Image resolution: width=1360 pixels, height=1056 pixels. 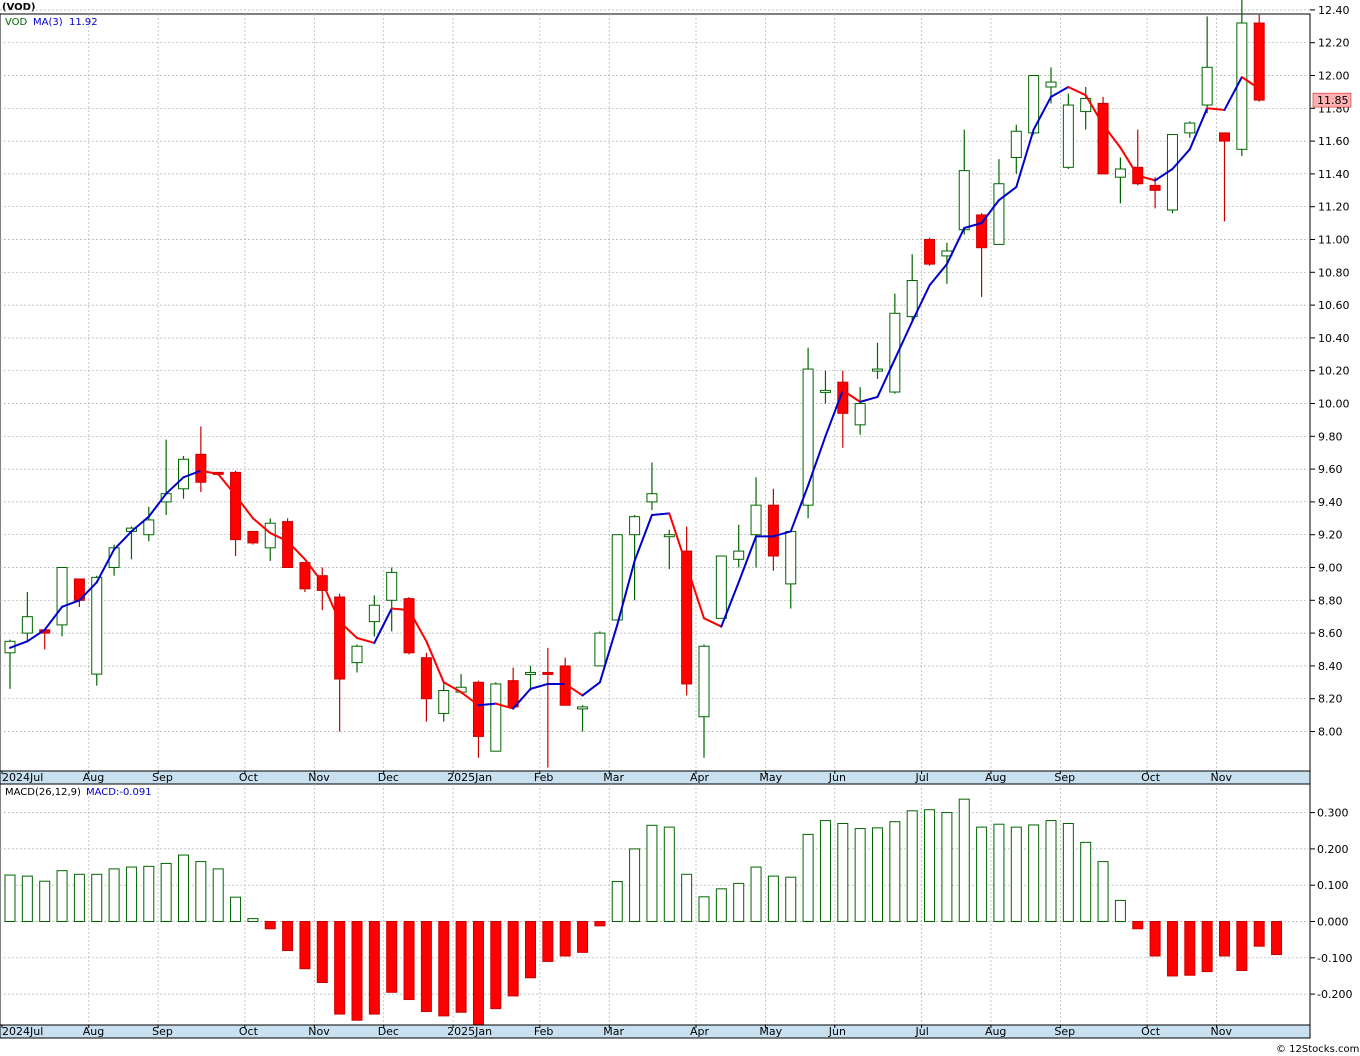 What do you see at coordinates (1333, 849) in the screenshot?
I see `macd-tick-label: 0.200` at bounding box center [1333, 849].